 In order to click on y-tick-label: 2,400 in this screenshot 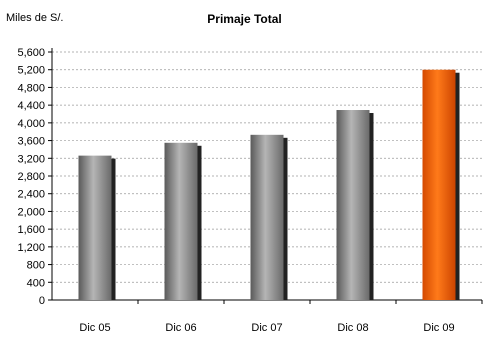, I will do `click(31, 195)`.